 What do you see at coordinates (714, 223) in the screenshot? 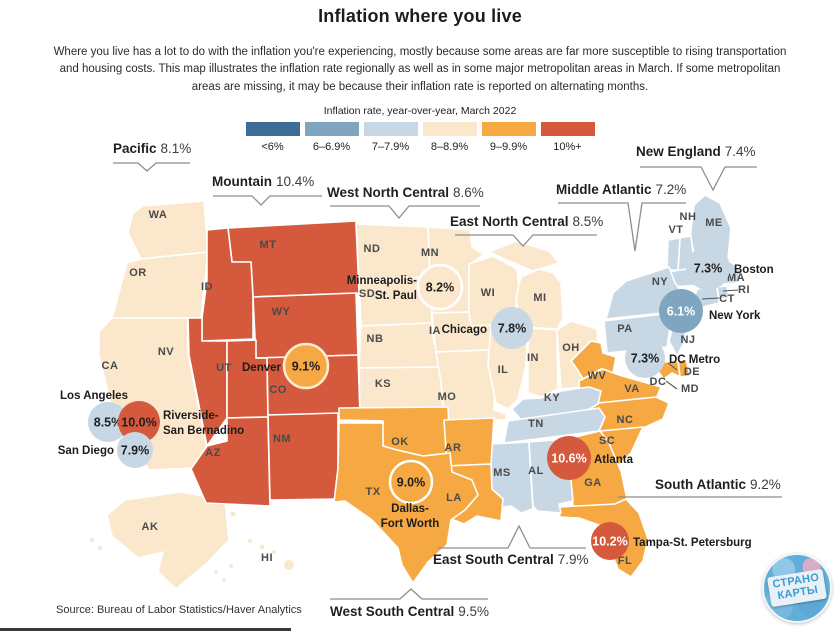
I see `state-me-label: ME` at bounding box center [714, 223].